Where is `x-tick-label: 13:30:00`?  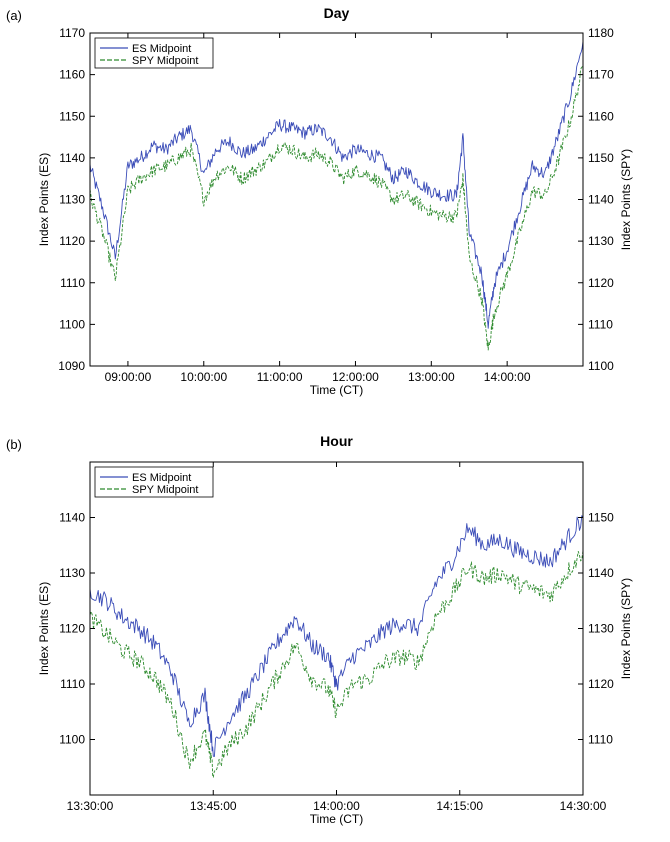 x-tick-label: 13:30:00 is located at coordinates (90, 806).